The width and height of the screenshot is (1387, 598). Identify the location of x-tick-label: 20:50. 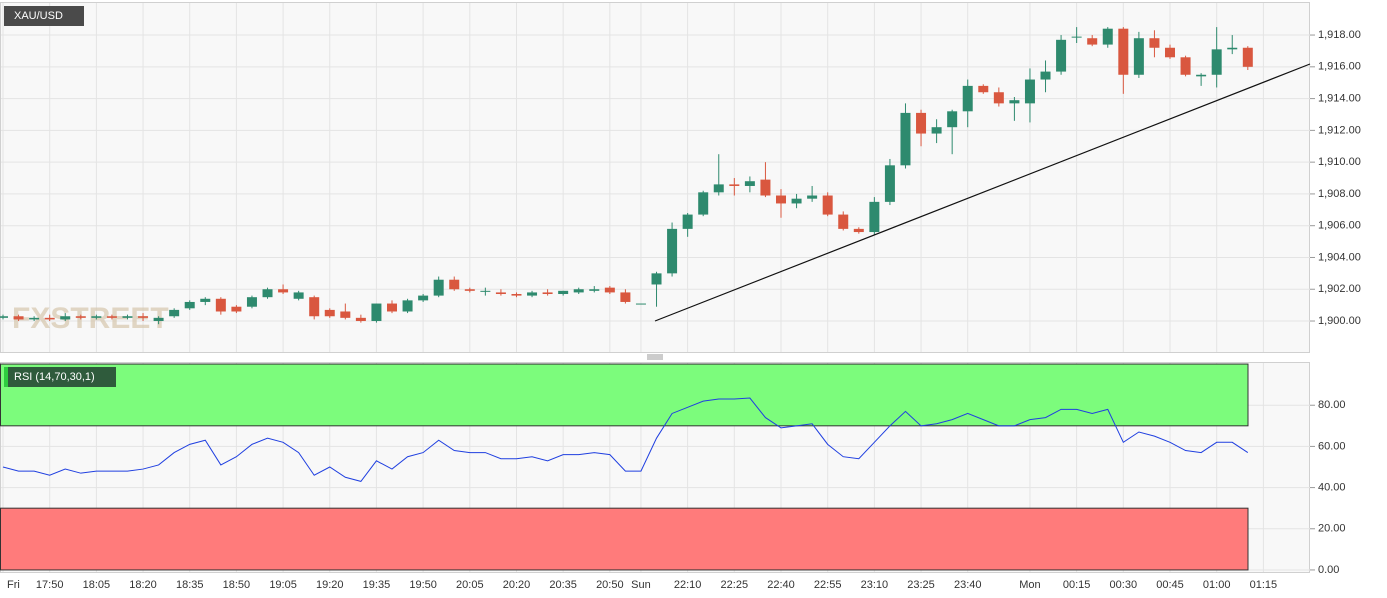
(610, 585).